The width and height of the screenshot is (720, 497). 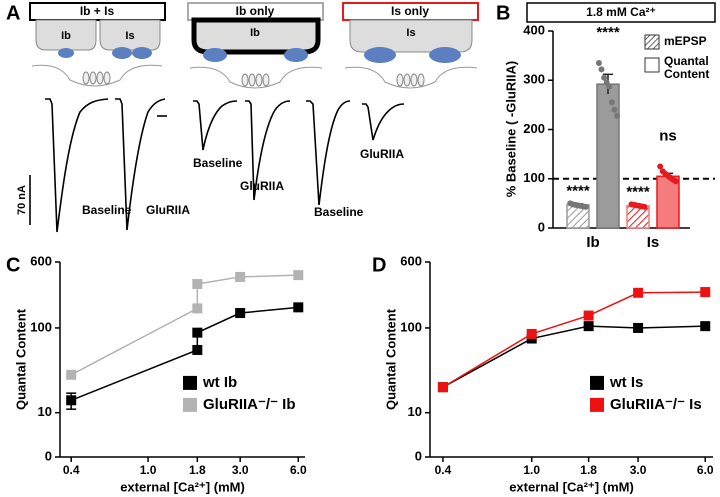 I want to click on legend-label: wt Ib, so click(x=219, y=382).